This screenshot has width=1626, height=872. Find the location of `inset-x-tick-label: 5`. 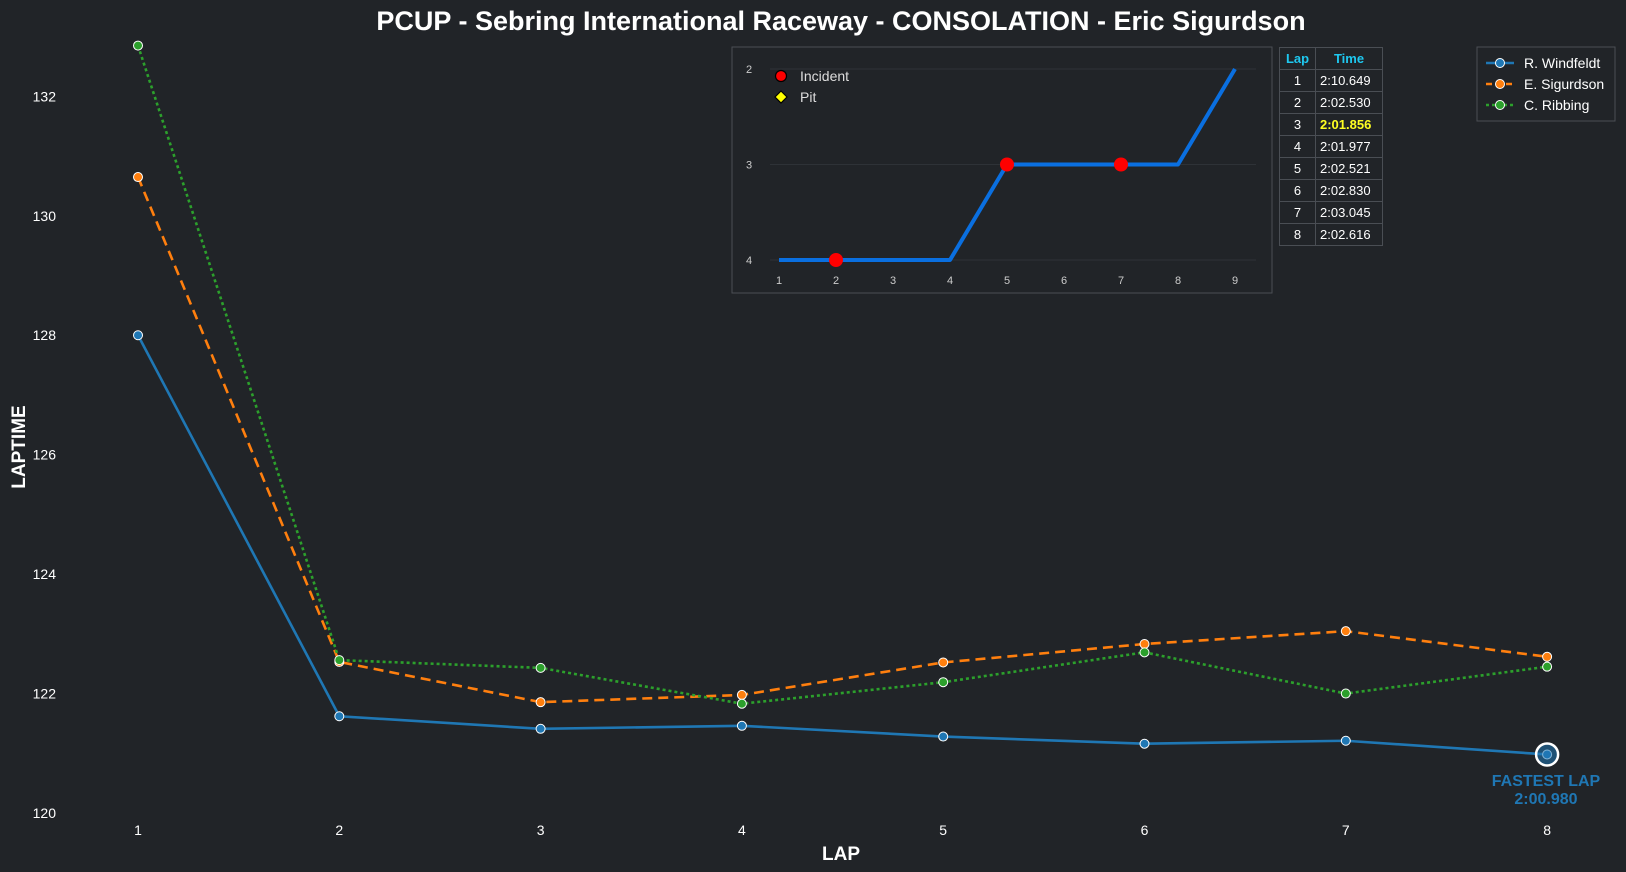

inset-x-tick-label: 5 is located at coordinates (1007, 281).